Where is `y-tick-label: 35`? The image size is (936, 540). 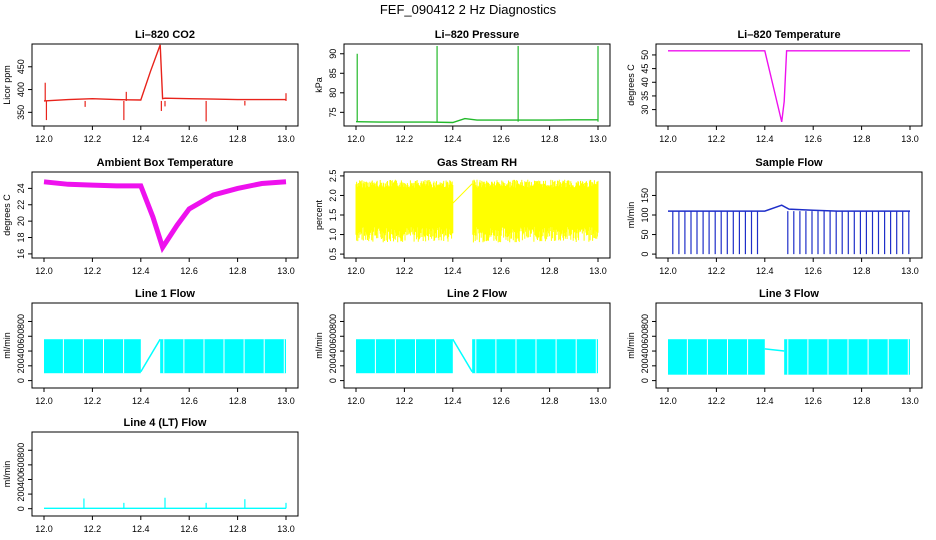
y-tick-label: 35 is located at coordinates (645, 96).